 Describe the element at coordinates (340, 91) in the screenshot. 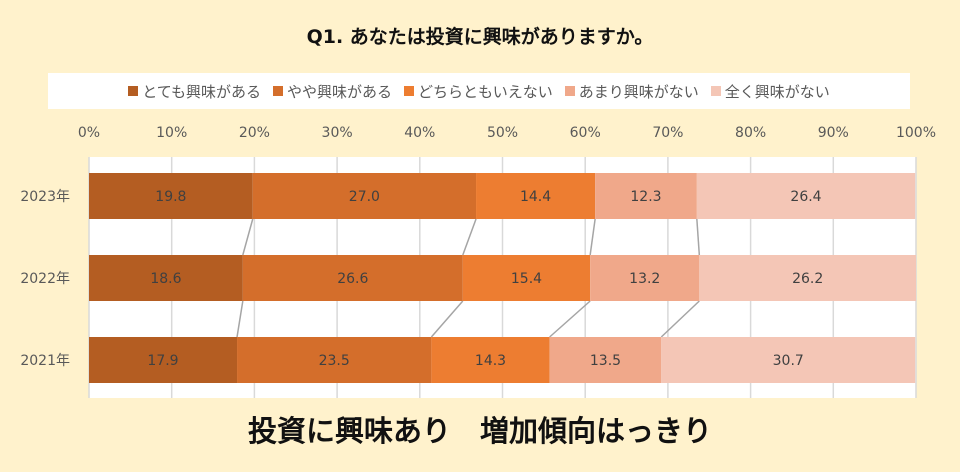

I see `legend-label: やや興味がある` at that location.